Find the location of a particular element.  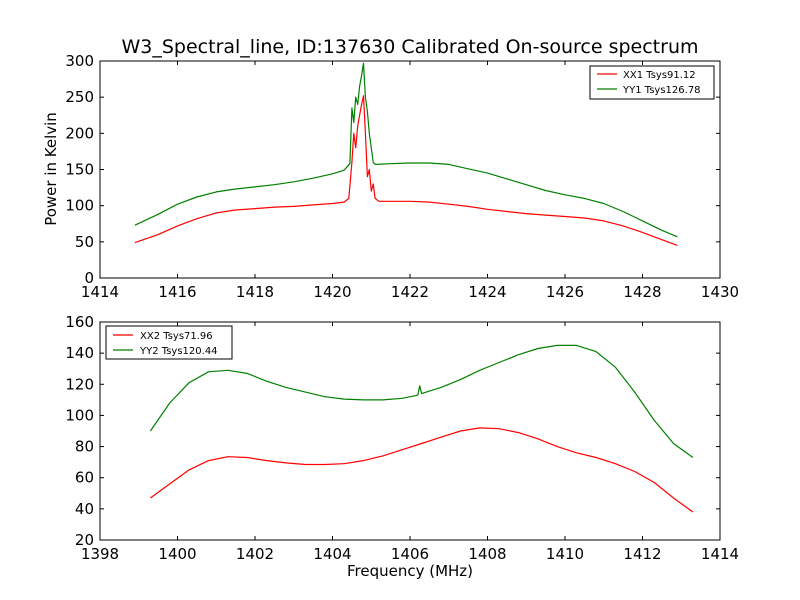

chart-1-x-tick-label: 1424 is located at coordinates (487, 292).